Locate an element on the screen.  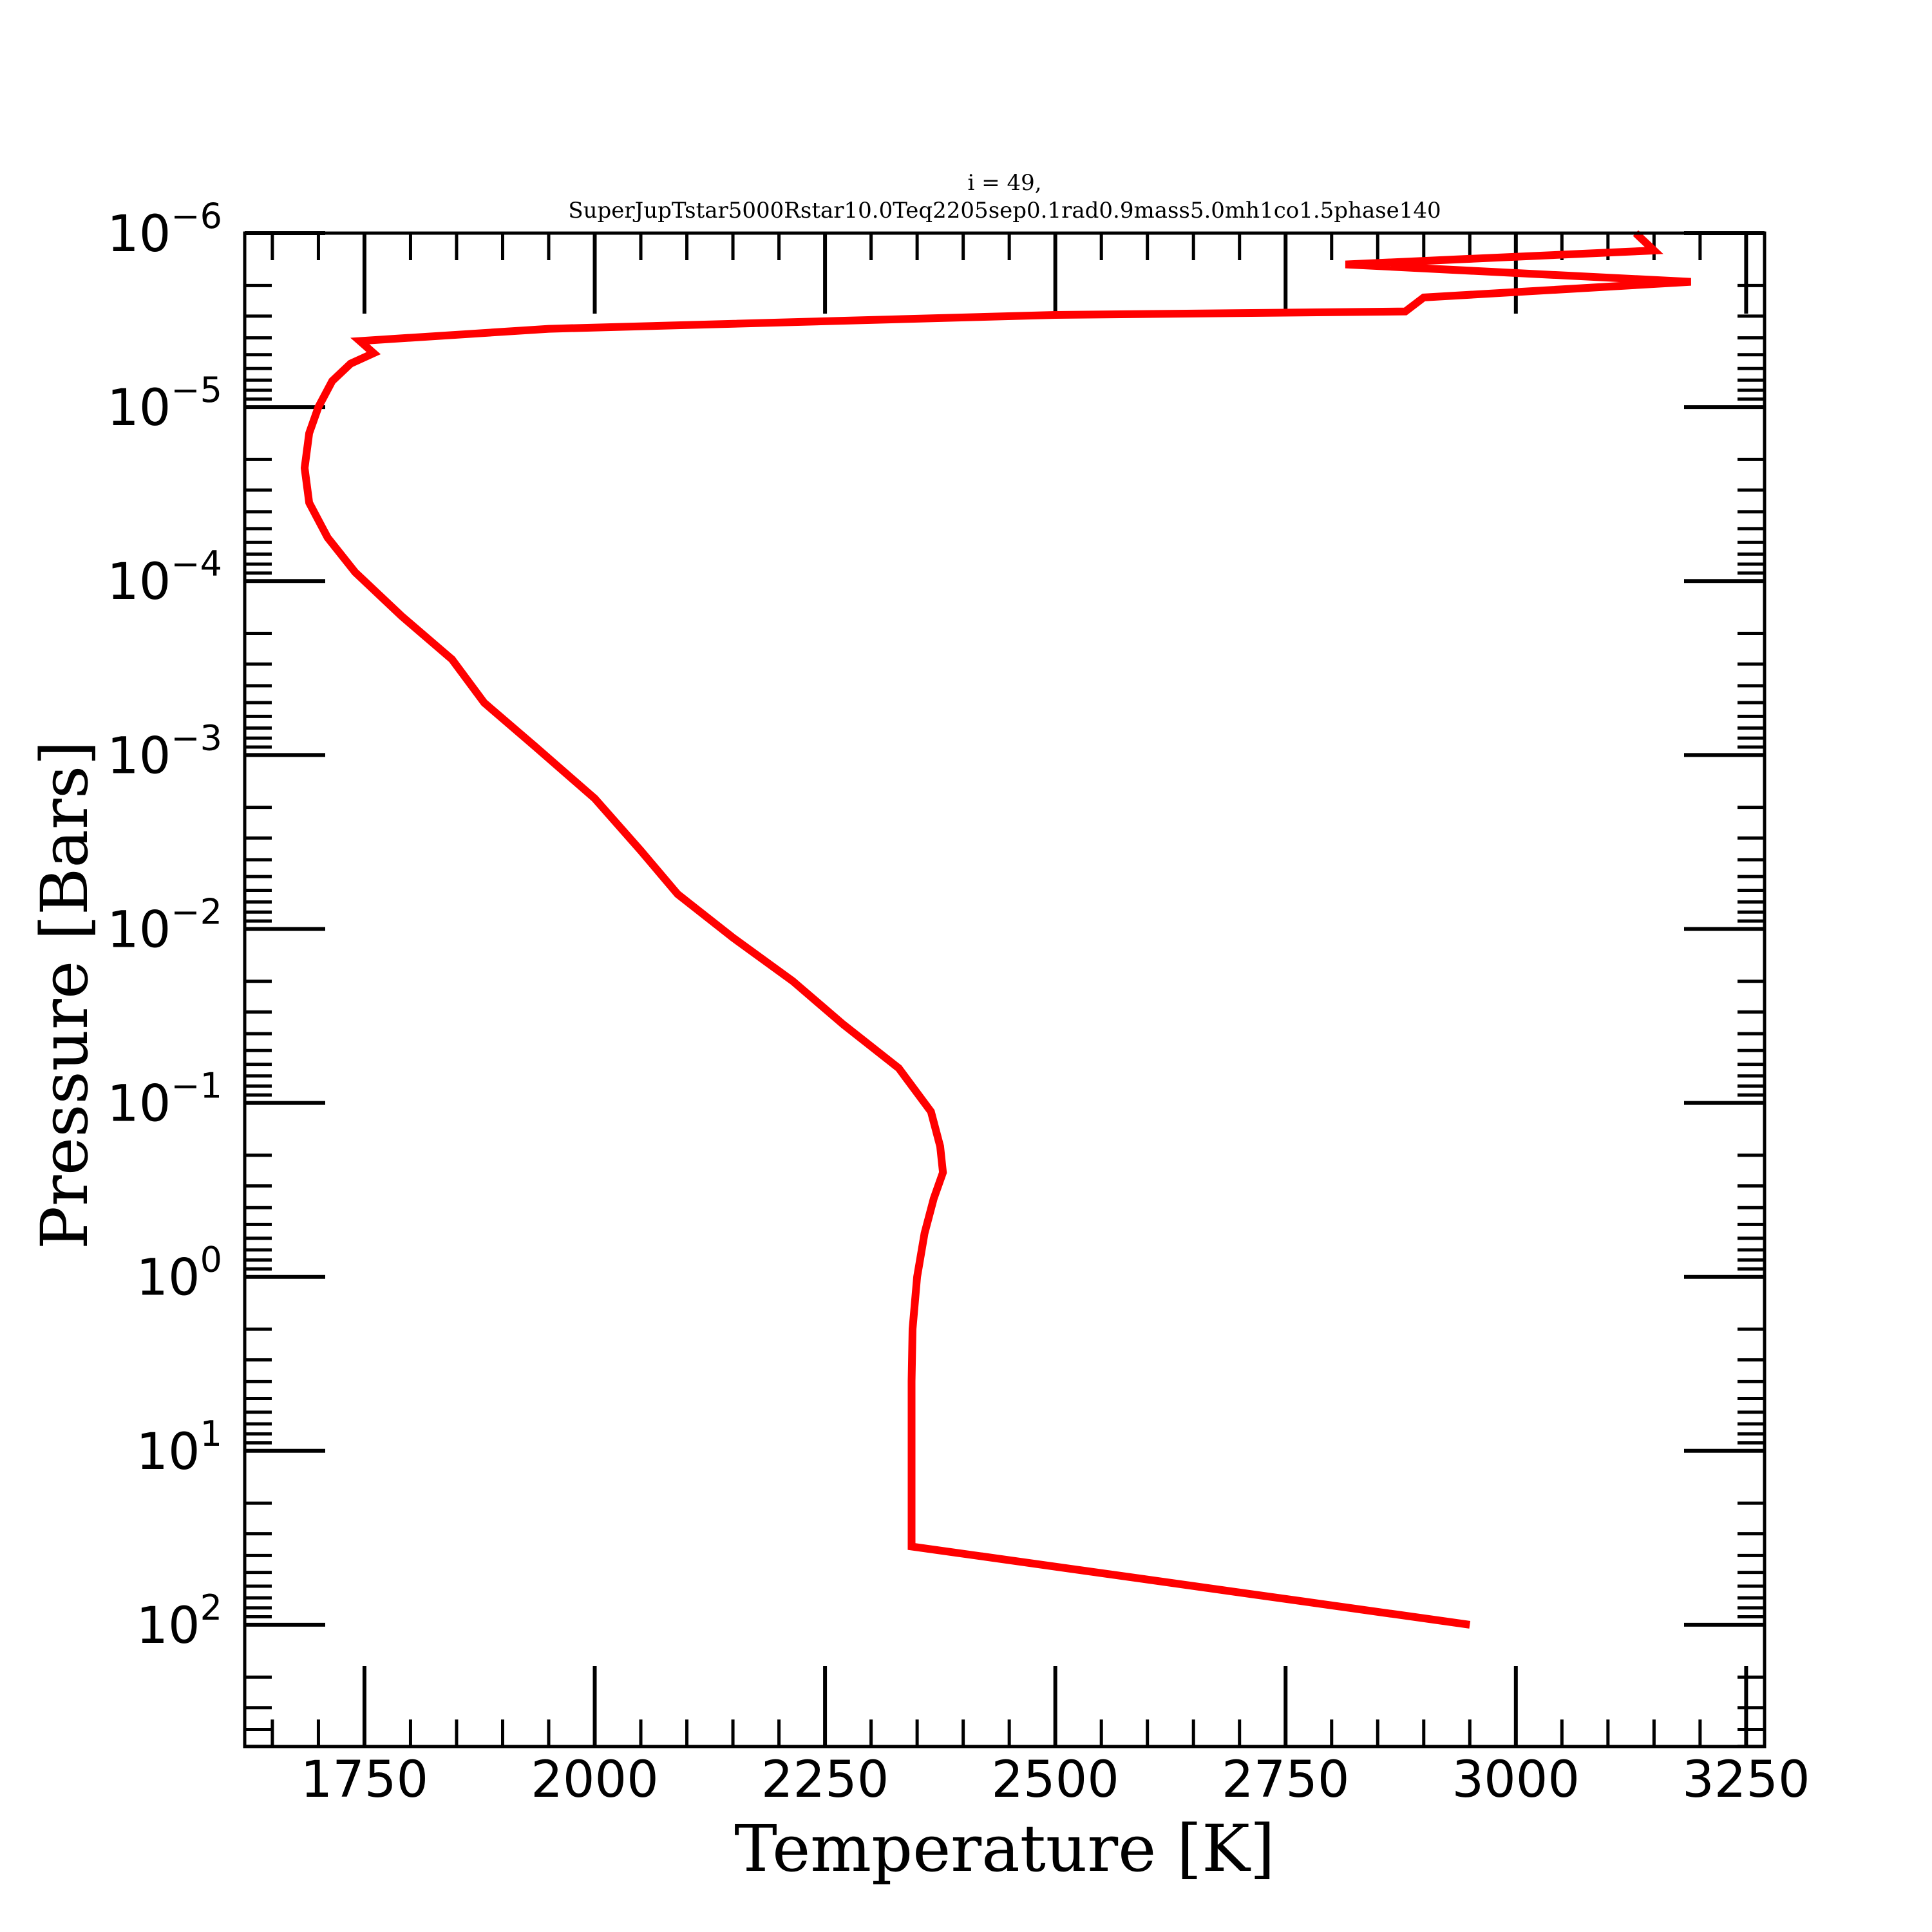
x-tick-label: 2500 is located at coordinates (1055, 1780).